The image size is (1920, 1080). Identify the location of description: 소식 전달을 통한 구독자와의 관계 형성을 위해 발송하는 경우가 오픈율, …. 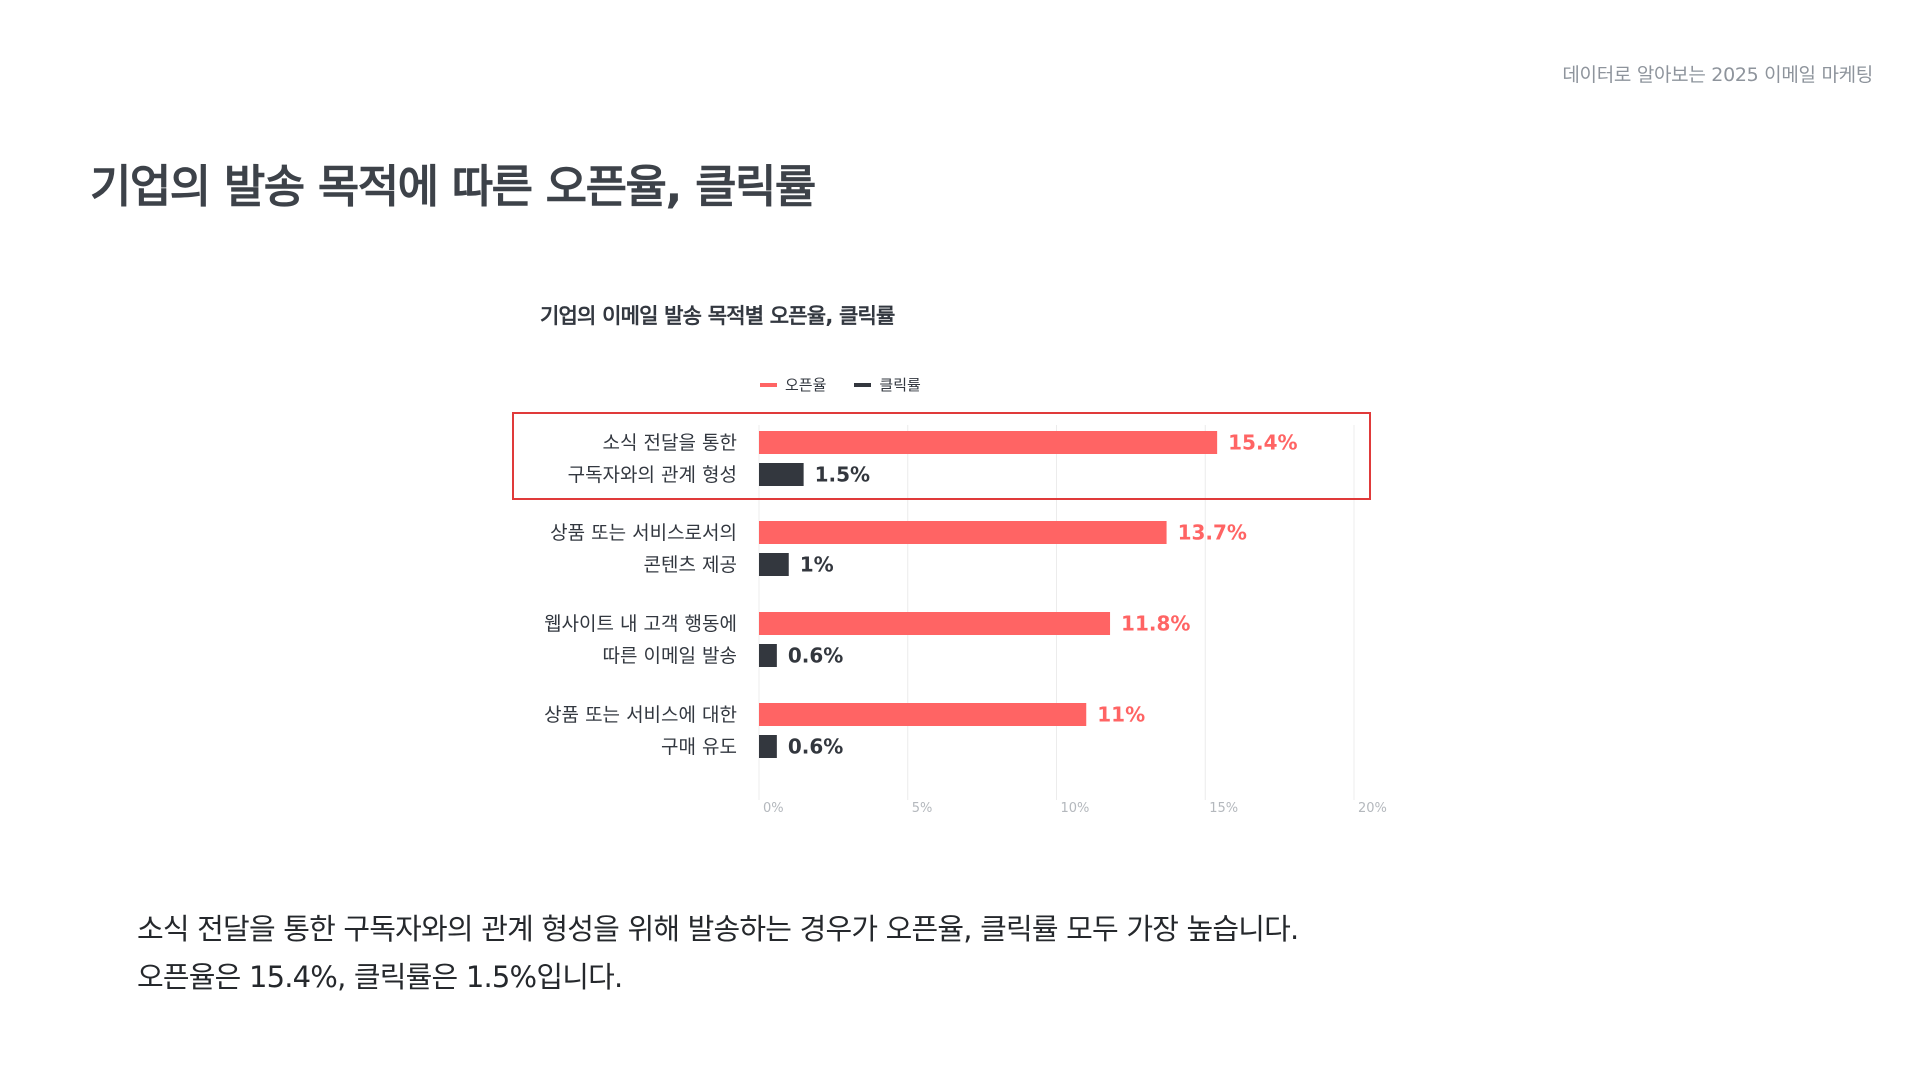
(718, 953).